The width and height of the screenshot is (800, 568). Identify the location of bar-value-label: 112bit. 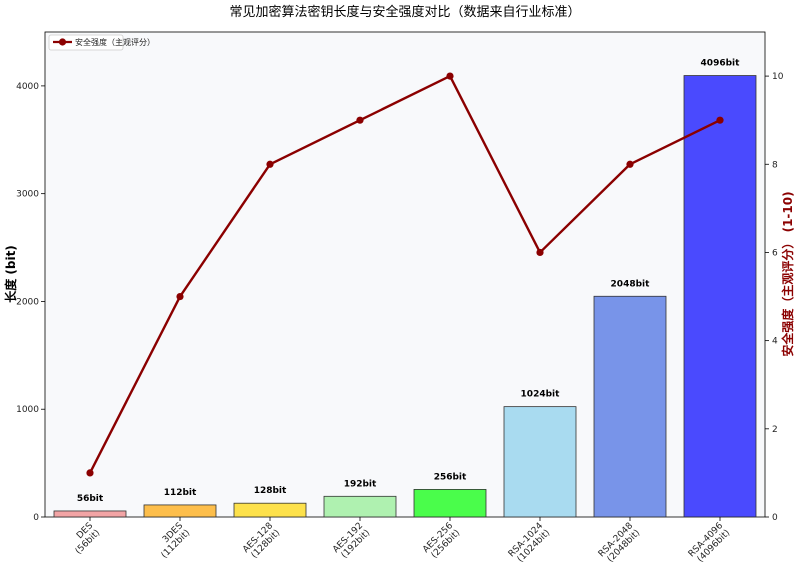
(180, 493).